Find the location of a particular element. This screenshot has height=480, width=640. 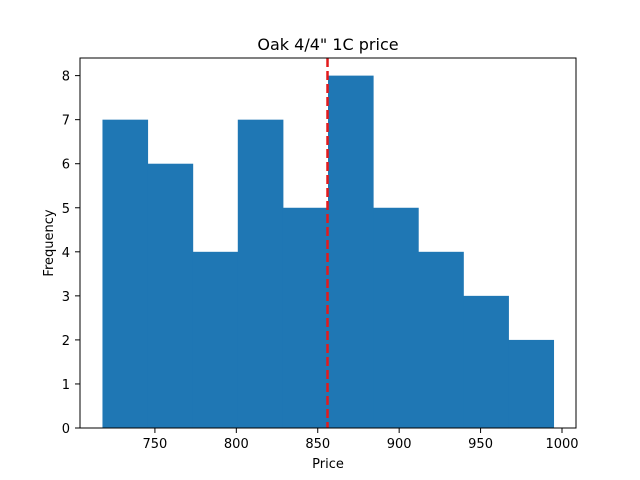

y-axis-label: Frequency is located at coordinates (49, 242).